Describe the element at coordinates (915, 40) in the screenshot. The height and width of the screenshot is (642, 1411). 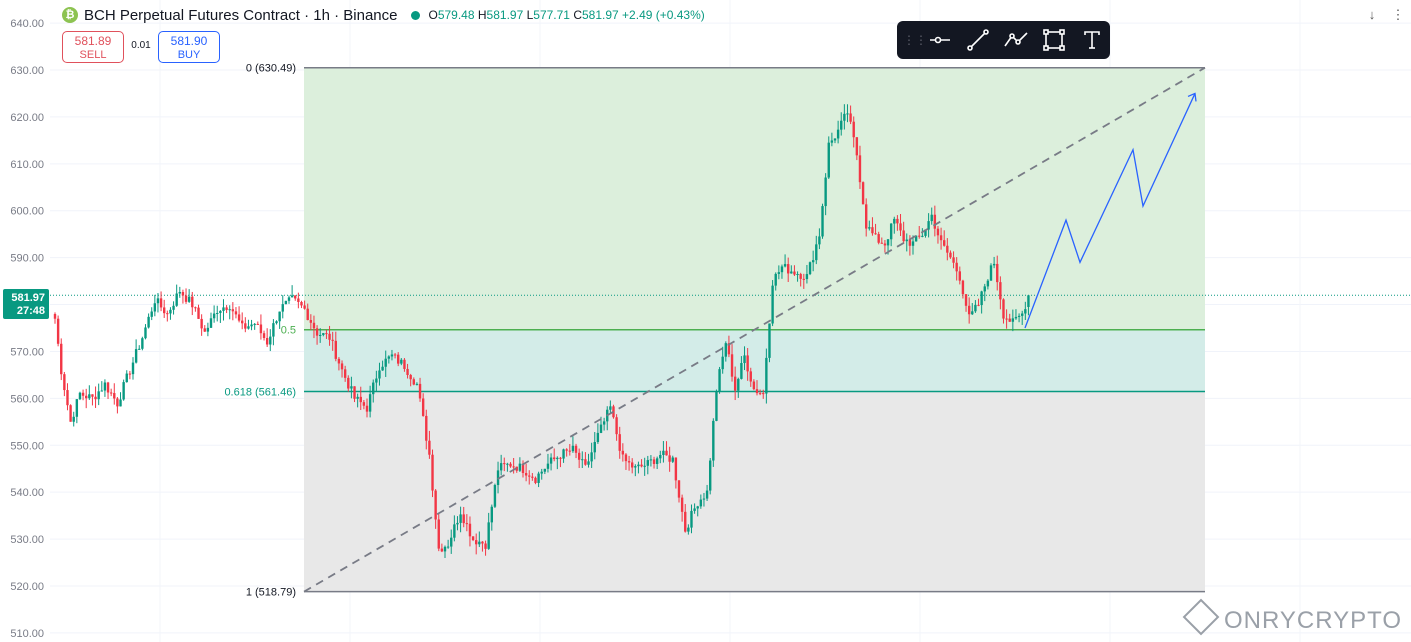
I see `drag-handle-icon: ⋮⋮` at that location.